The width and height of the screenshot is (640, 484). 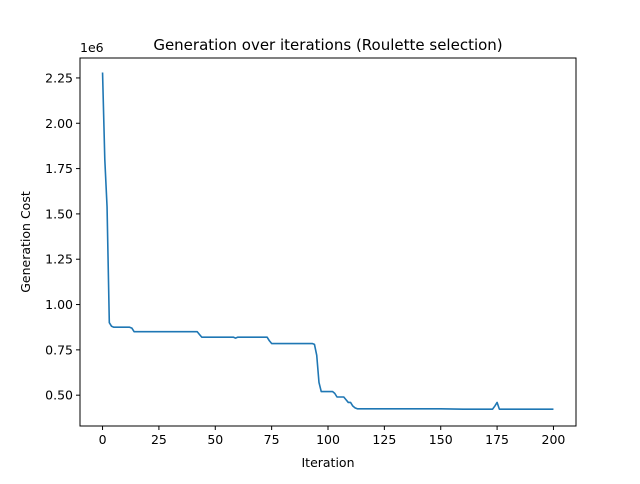 What do you see at coordinates (215, 439) in the screenshot?
I see `x-tick-label: 50` at bounding box center [215, 439].